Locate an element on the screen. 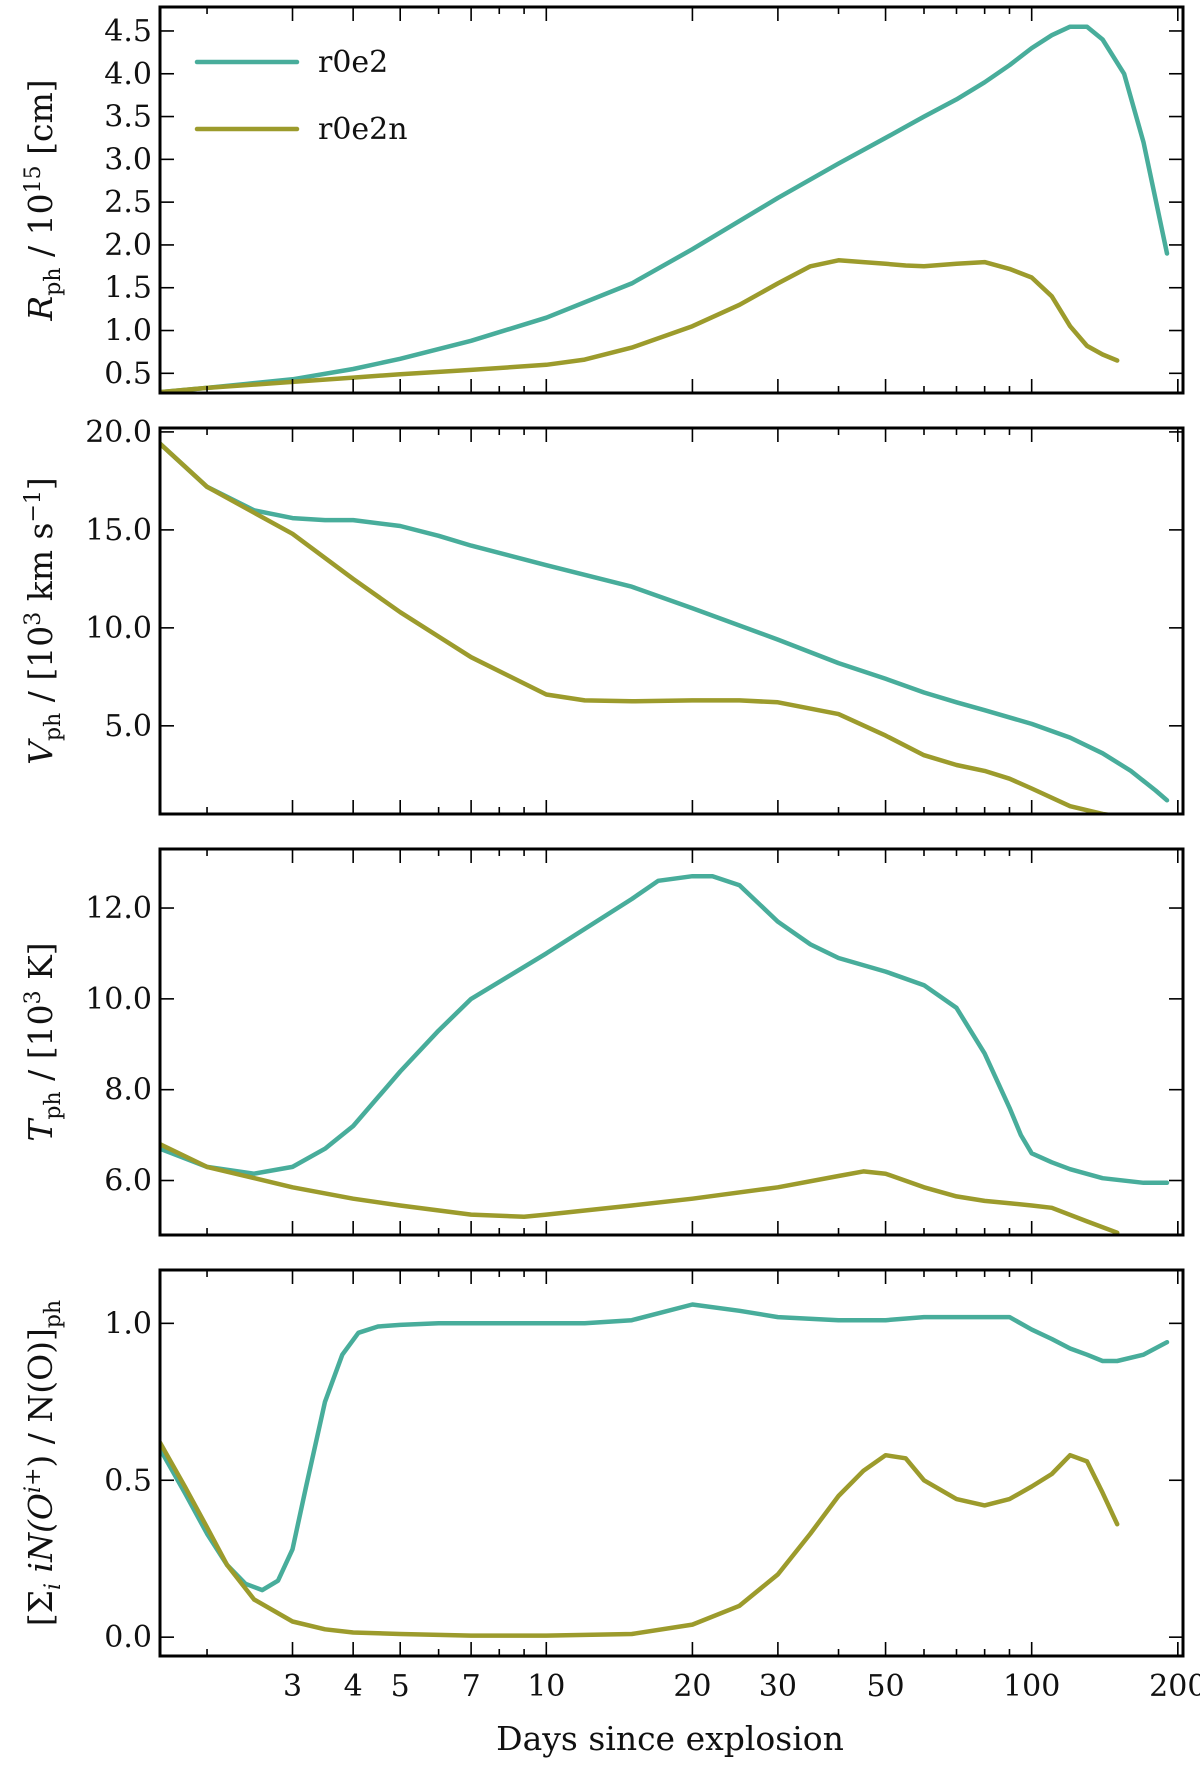 Image resolution: width=1200 pixels, height=1769 pixels. series-r0e2n-temperature is located at coordinates (640, 1188).